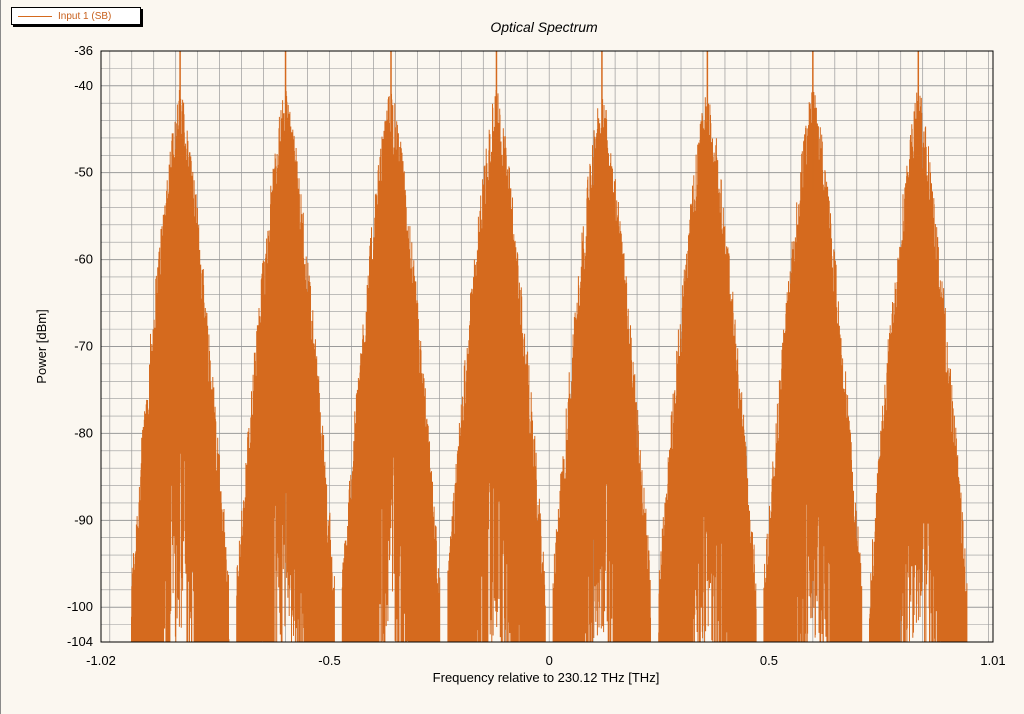  What do you see at coordinates (546, 677) in the screenshot?
I see `x-axis-title: Frequency relative to 230.12 THz [THz]` at bounding box center [546, 677].